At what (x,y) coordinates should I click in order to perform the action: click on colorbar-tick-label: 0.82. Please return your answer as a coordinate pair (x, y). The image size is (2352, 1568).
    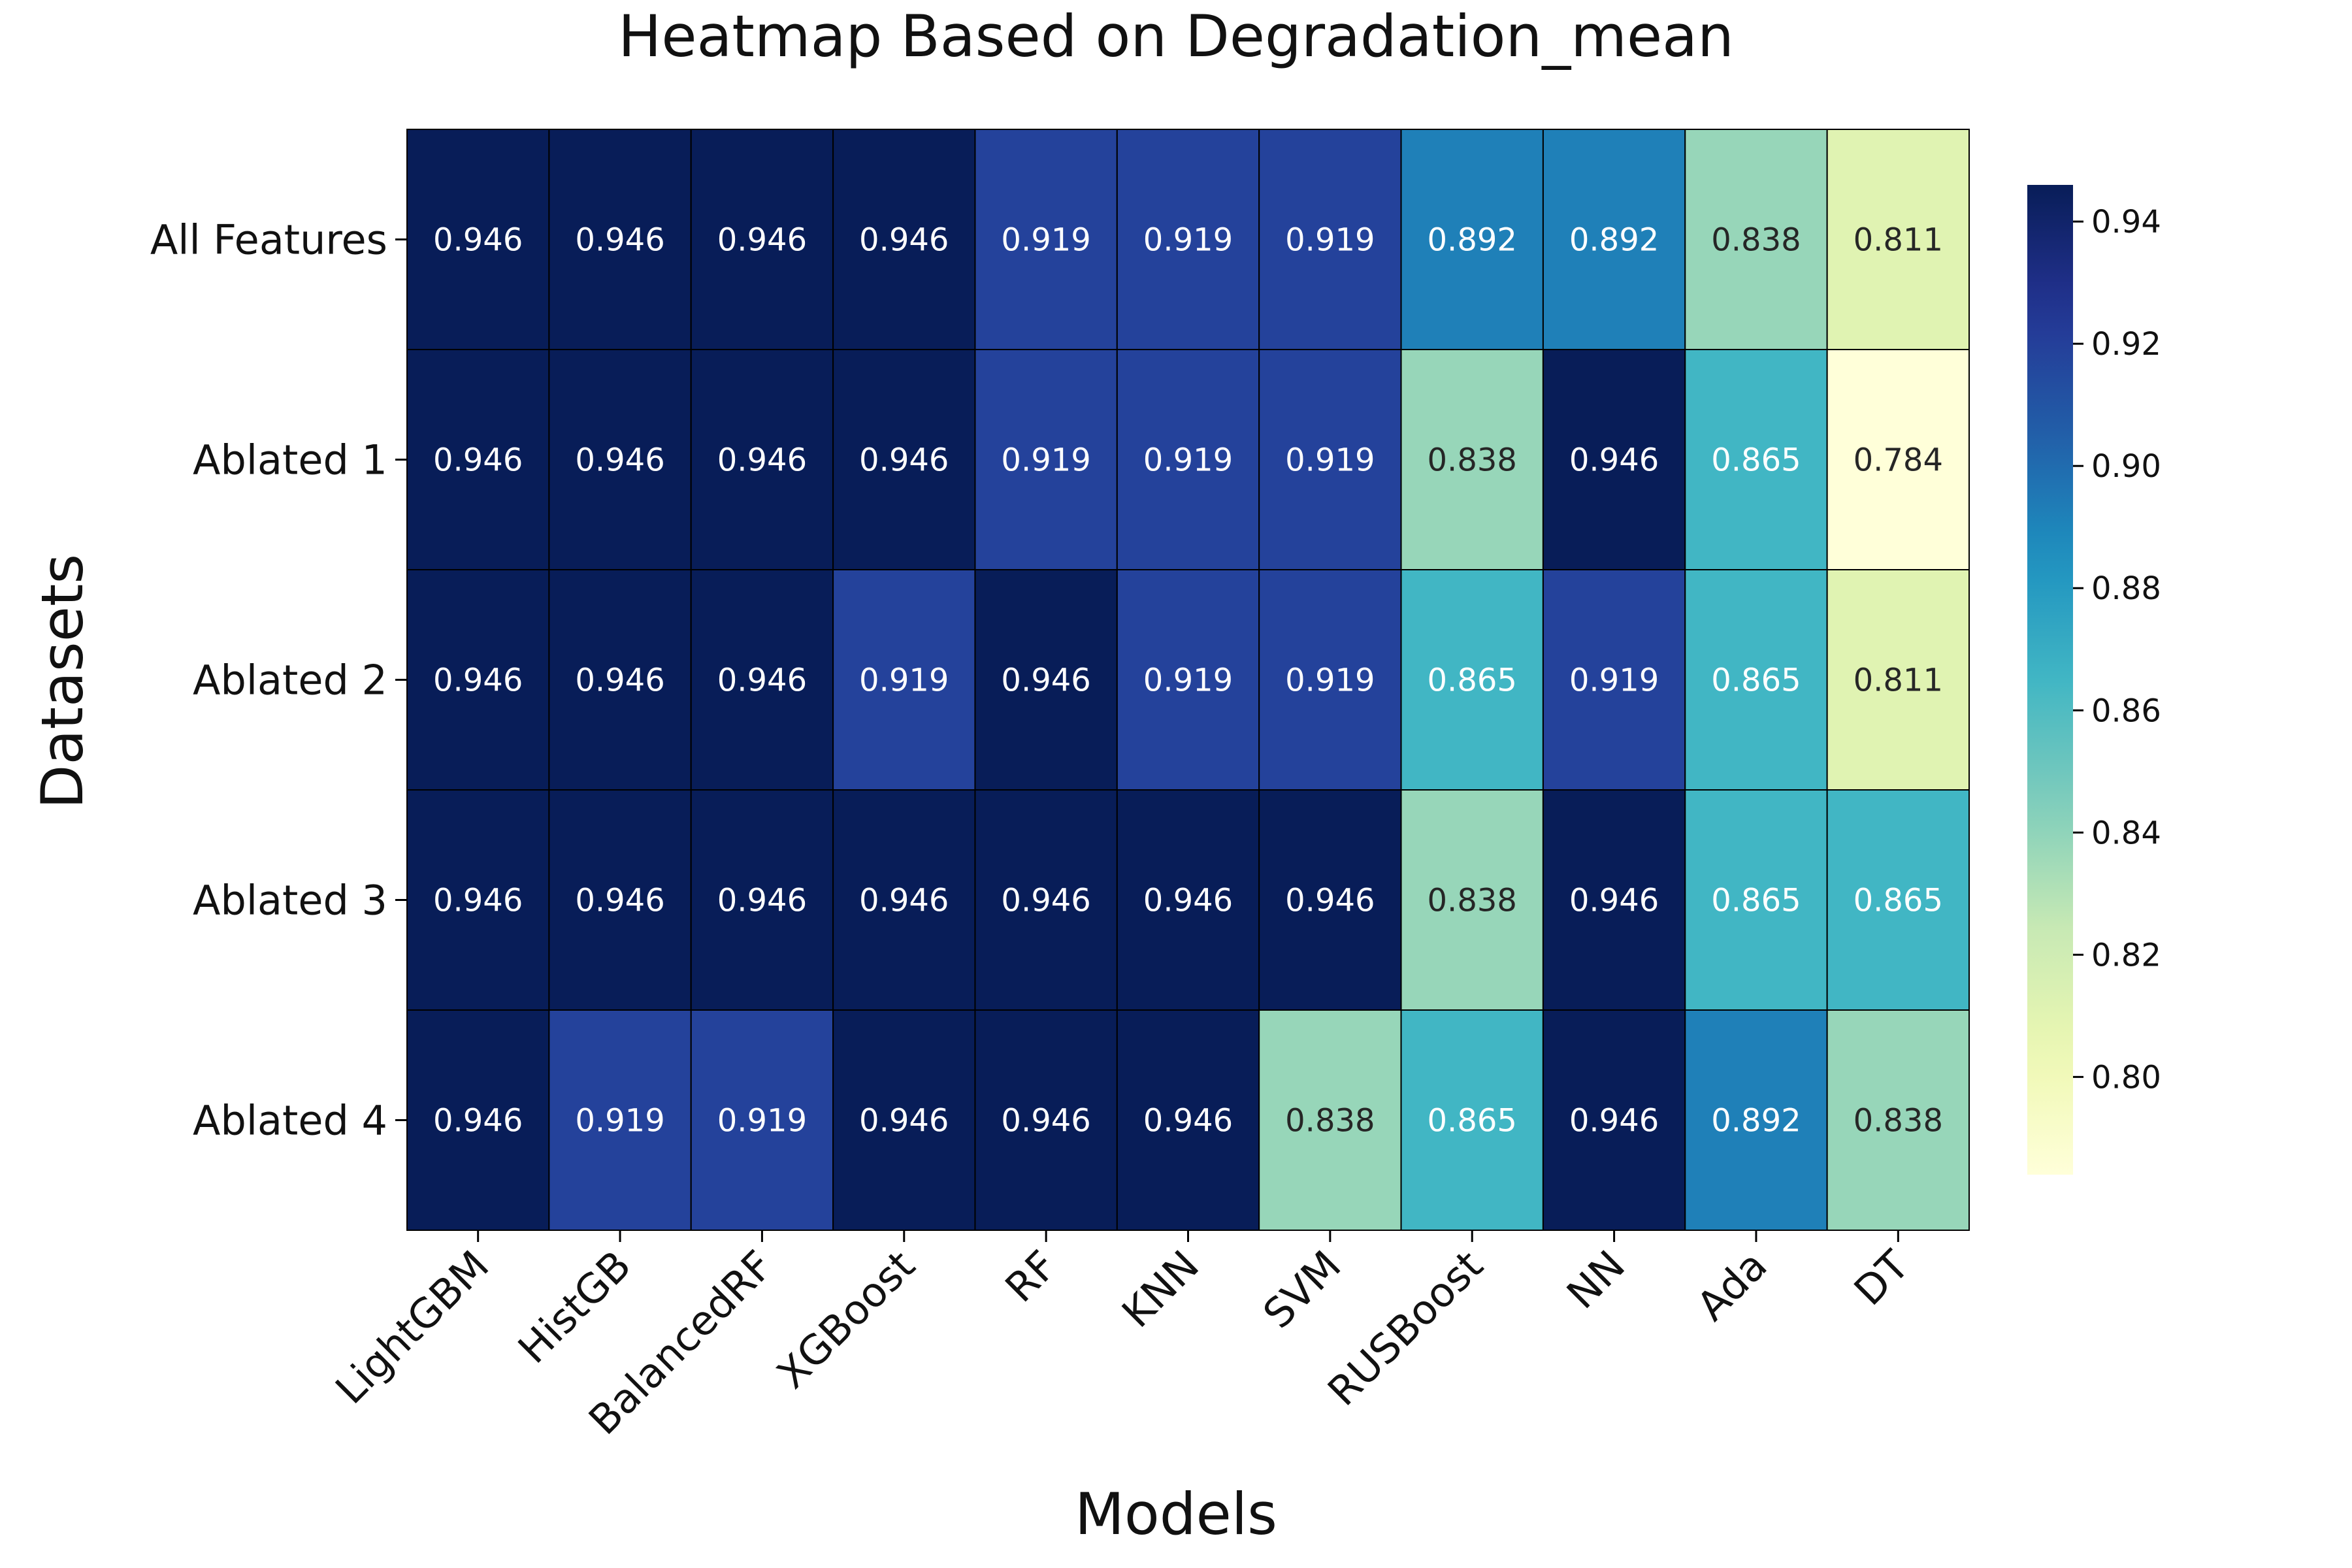
    Looking at the image, I should click on (2126, 955).